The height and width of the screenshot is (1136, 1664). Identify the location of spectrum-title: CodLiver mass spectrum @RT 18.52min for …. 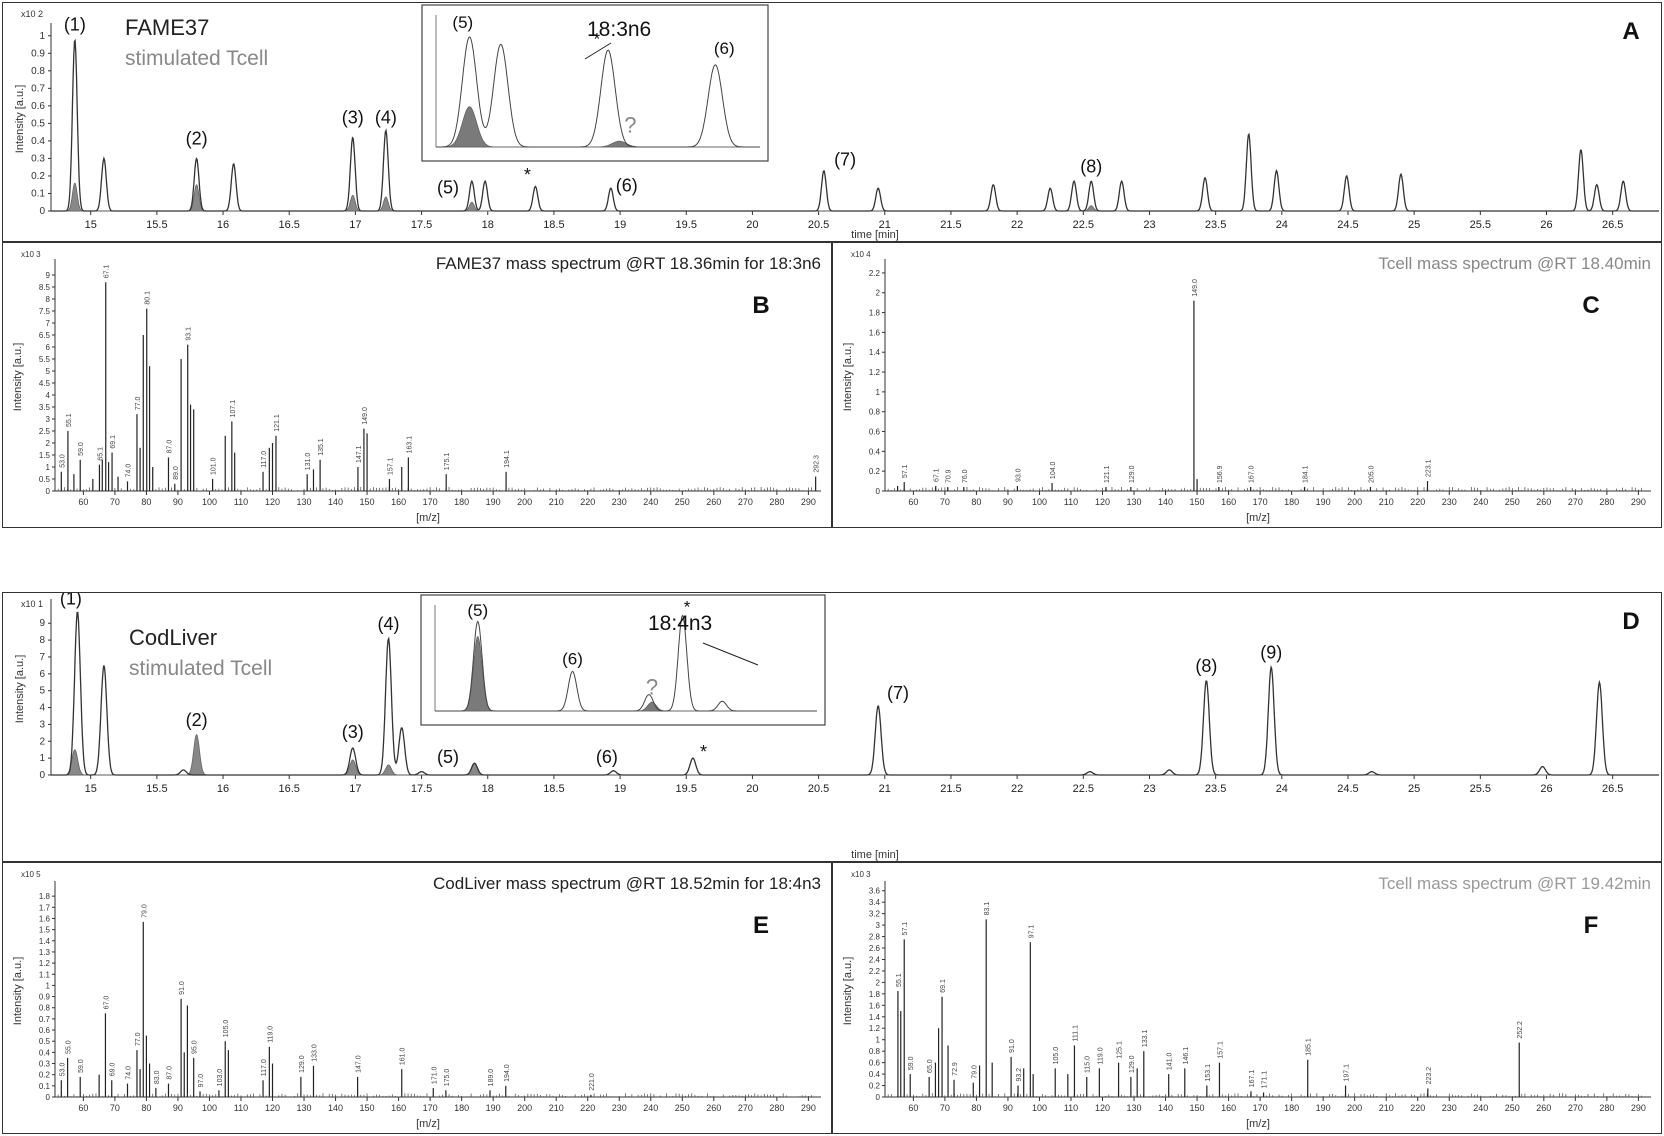
(627, 883).